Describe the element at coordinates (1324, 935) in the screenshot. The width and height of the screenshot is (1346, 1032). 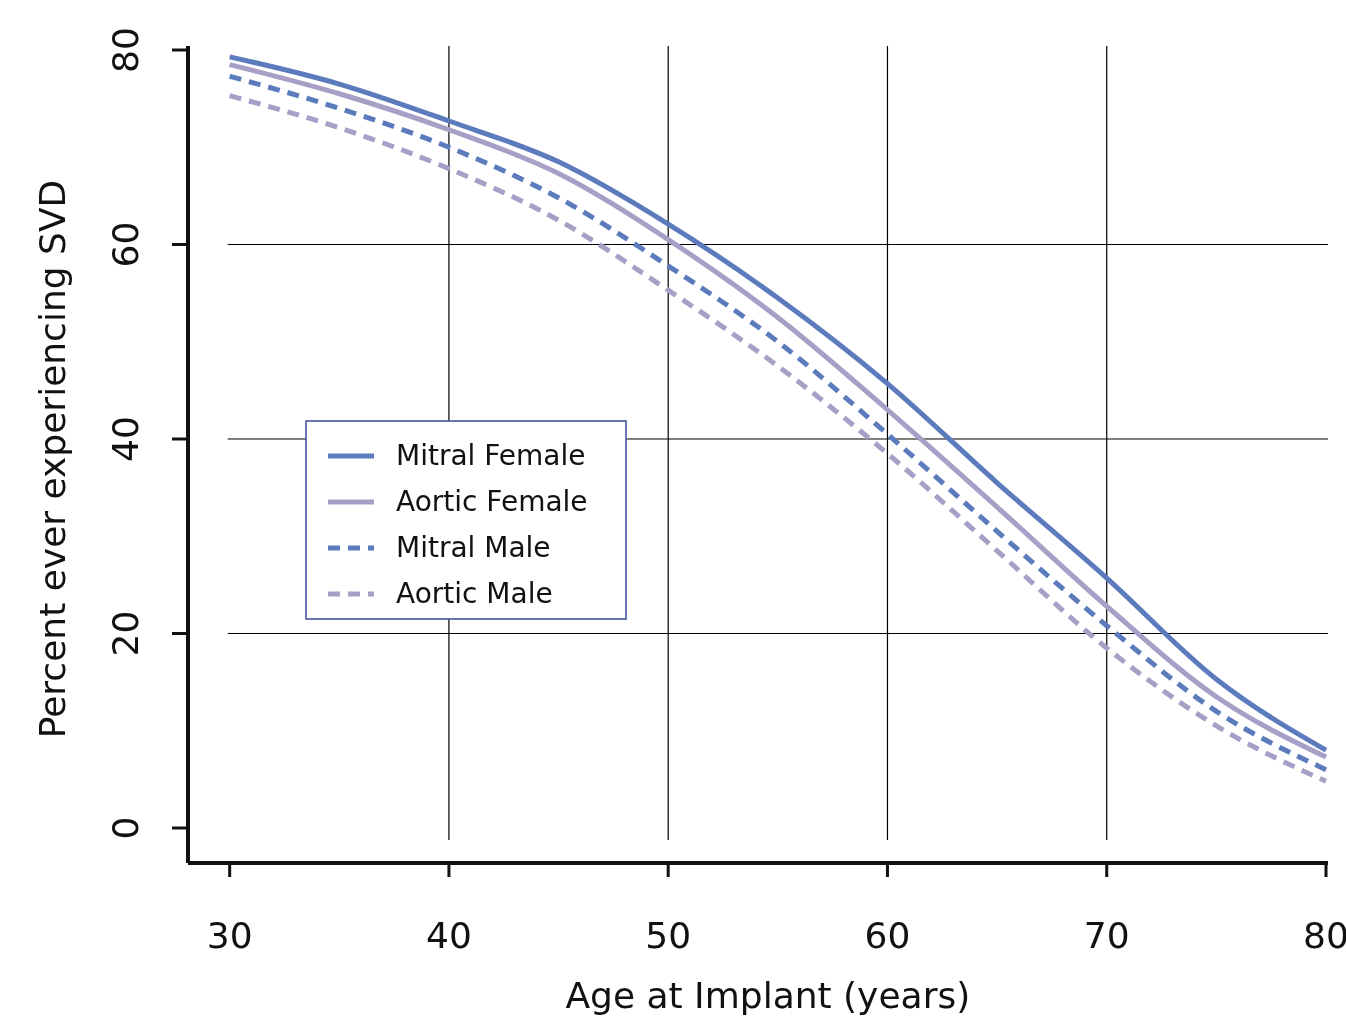
I see `x-tick-label: 80` at that location.